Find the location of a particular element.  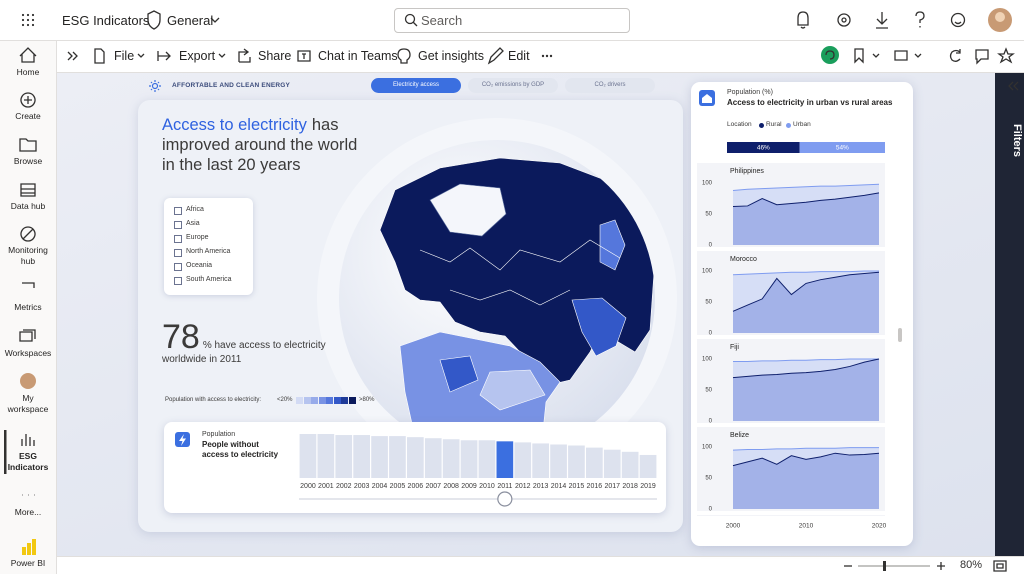

nav-item: Browse is located at coordinates (28, 161).